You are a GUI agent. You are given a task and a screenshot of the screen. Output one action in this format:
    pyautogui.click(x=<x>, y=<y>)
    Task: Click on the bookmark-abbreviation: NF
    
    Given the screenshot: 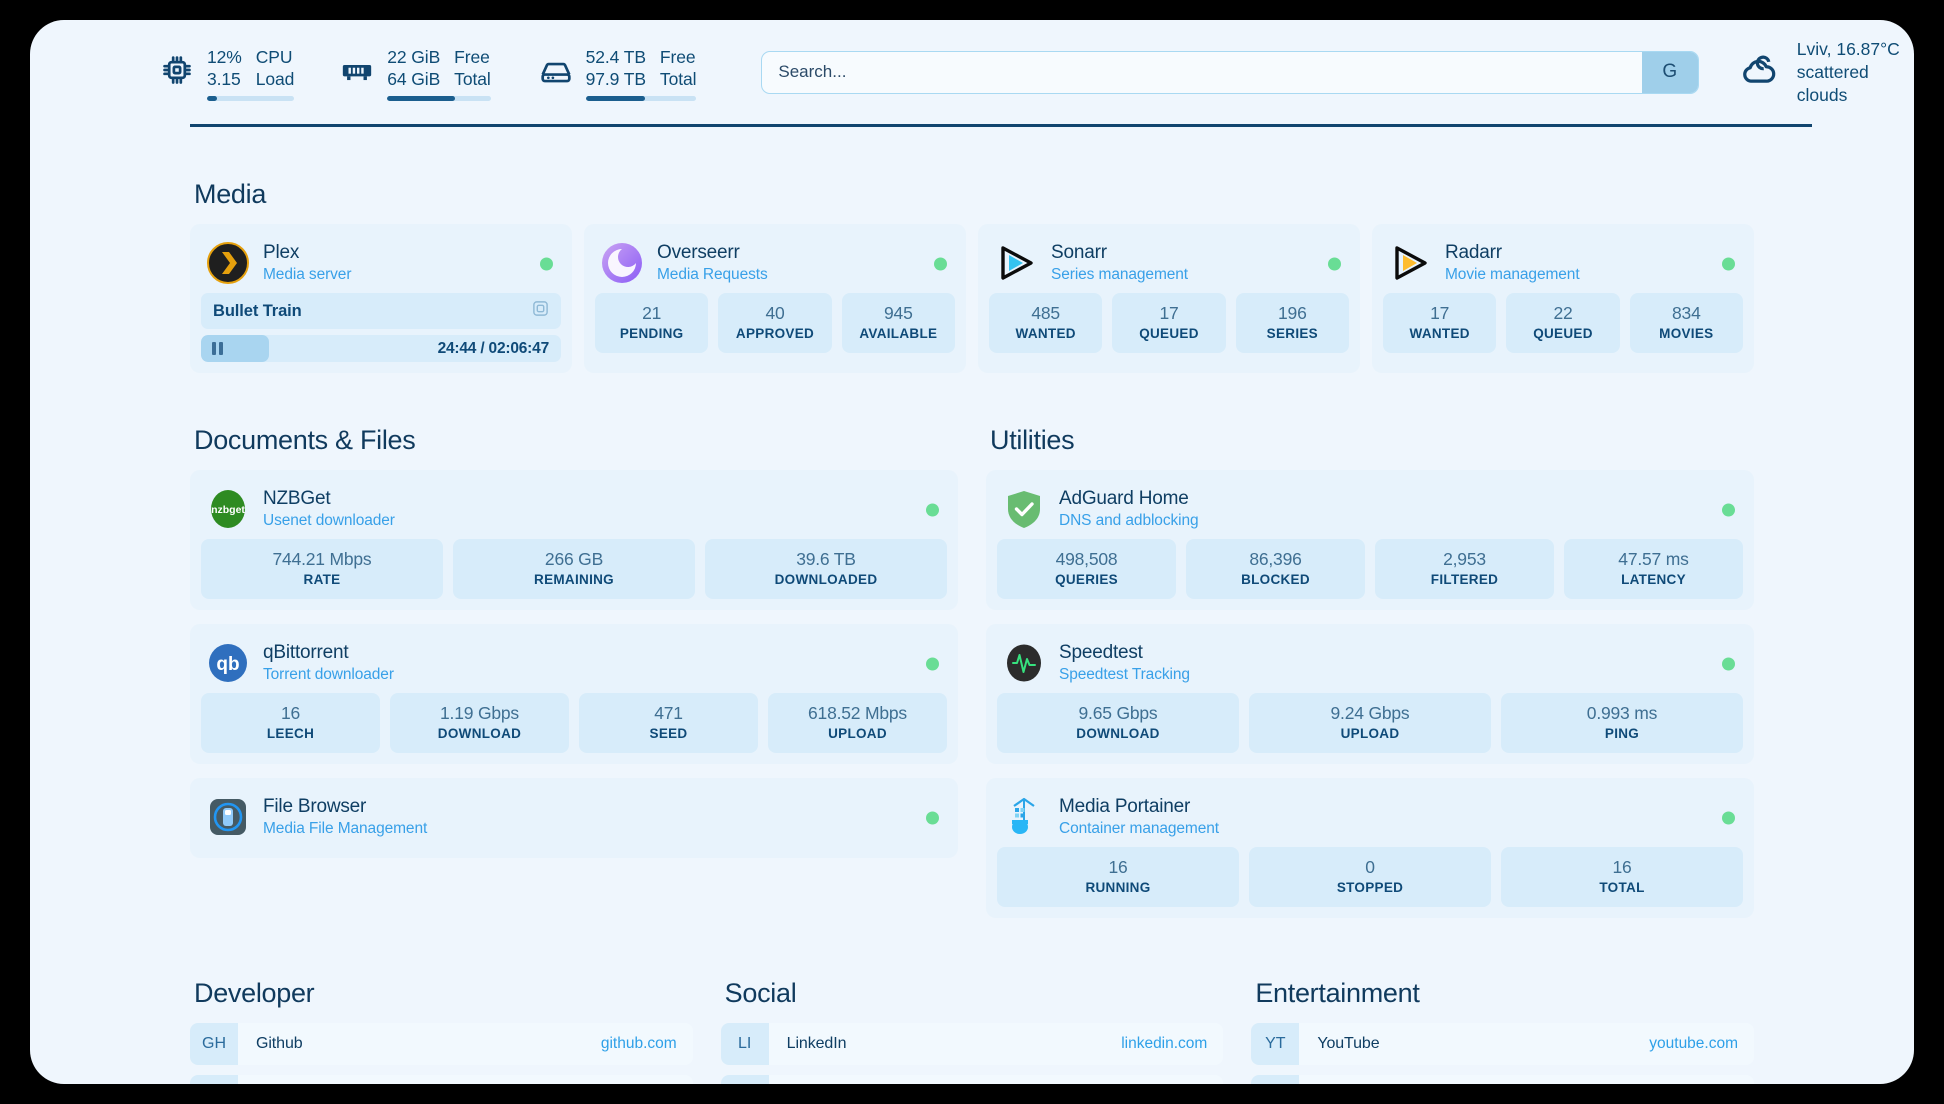 What is the action you would take?
    pyautogui.click(x=1275, y=1079)
    